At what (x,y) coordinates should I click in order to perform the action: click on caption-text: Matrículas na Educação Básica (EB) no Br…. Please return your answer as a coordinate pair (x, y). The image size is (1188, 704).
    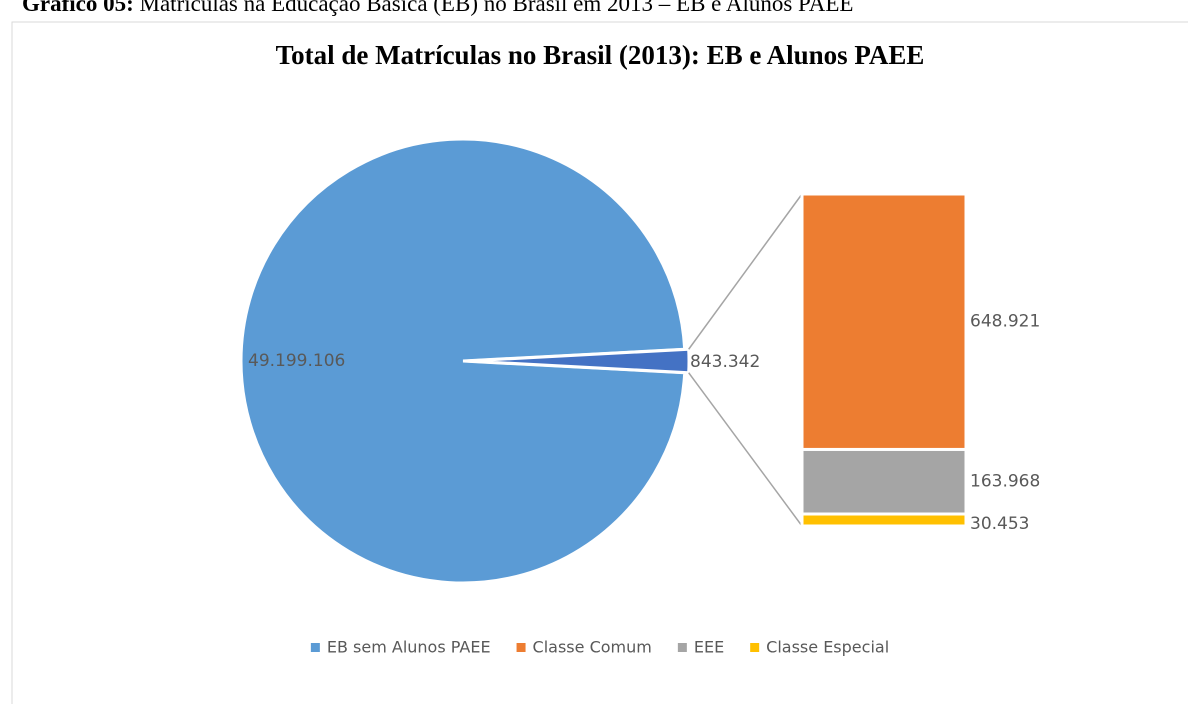
    Looking at the image, I should click on (497, 8).